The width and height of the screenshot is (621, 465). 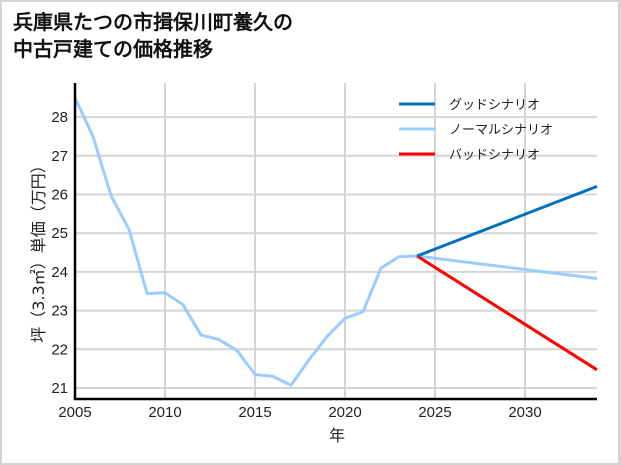 I want to click on legend-item-good: グッドシナリオ, so click(x=469, y=105).